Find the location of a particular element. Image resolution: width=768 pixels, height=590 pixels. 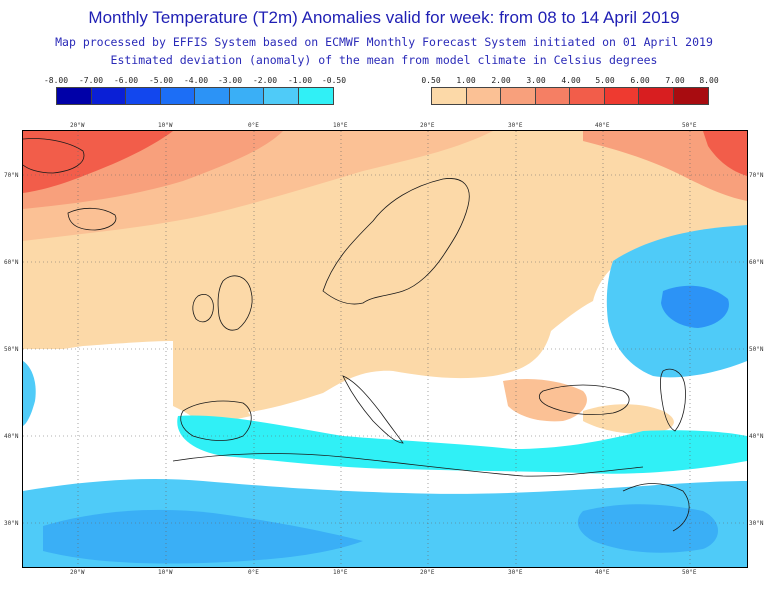

legend-cold-label: -7.00 is located at coordinates (91, 80).